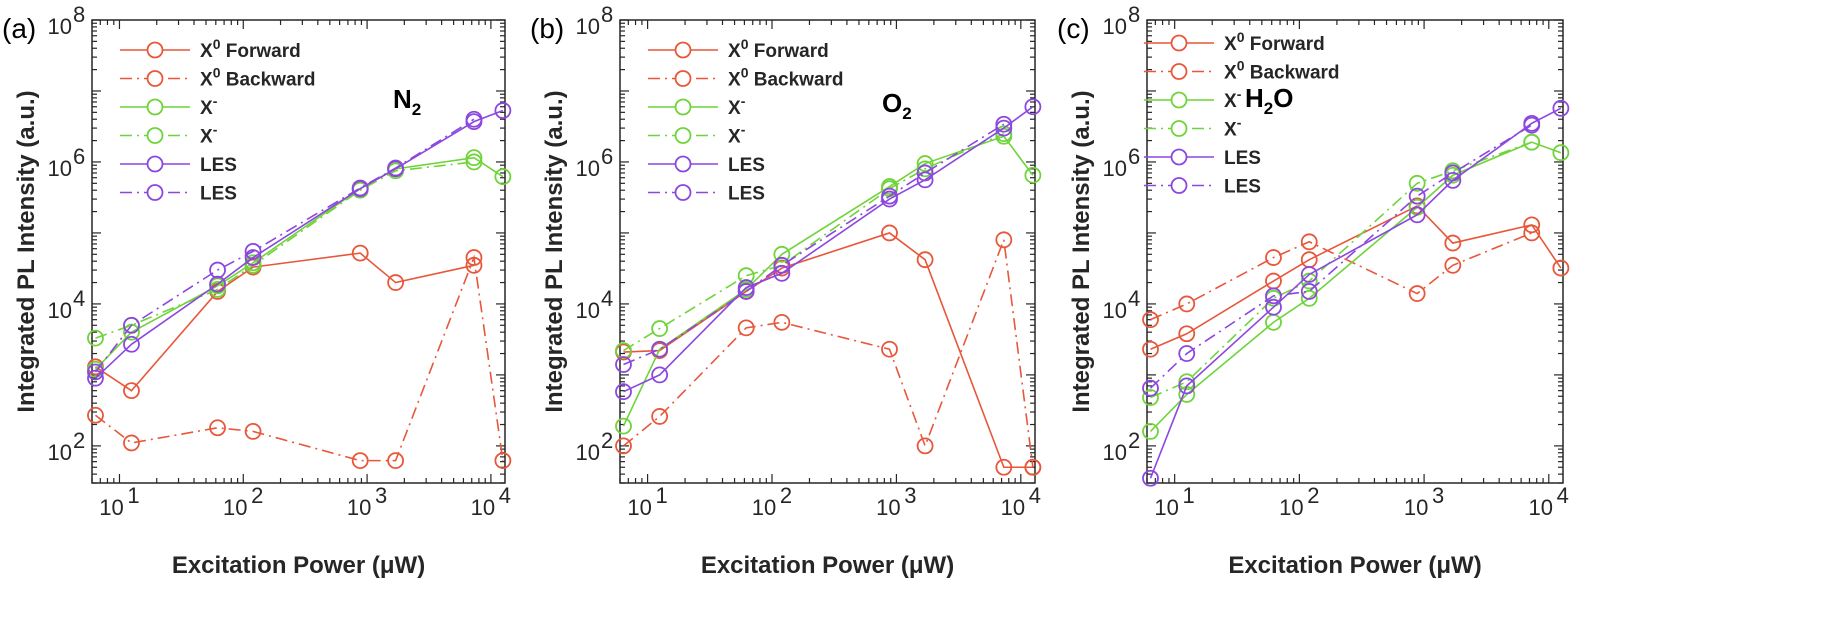 The width and height of the screenshot is (1825, 643). Describe the element at coordinates (1354, 565) in the screenshot. I see `x-axis-title: Excitation Power (μW)` at that location.